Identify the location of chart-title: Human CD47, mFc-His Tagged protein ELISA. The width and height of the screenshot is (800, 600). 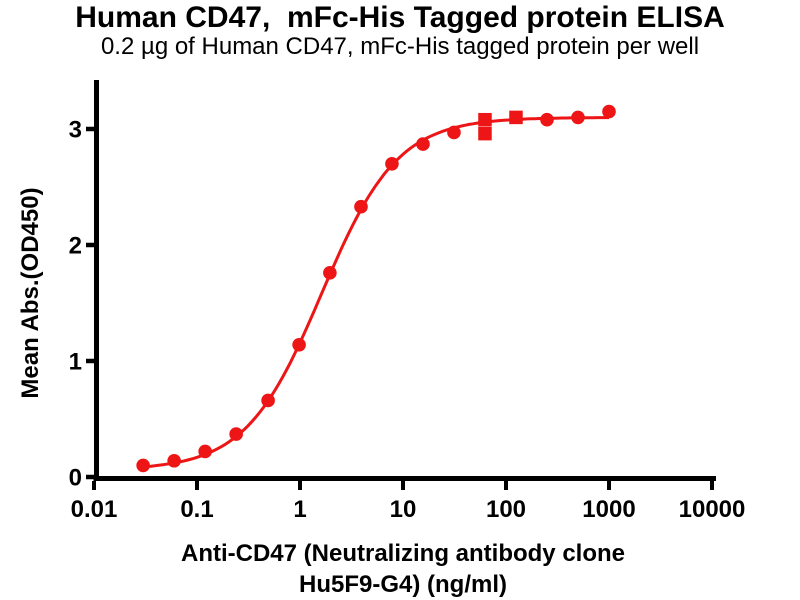
(400, 17).